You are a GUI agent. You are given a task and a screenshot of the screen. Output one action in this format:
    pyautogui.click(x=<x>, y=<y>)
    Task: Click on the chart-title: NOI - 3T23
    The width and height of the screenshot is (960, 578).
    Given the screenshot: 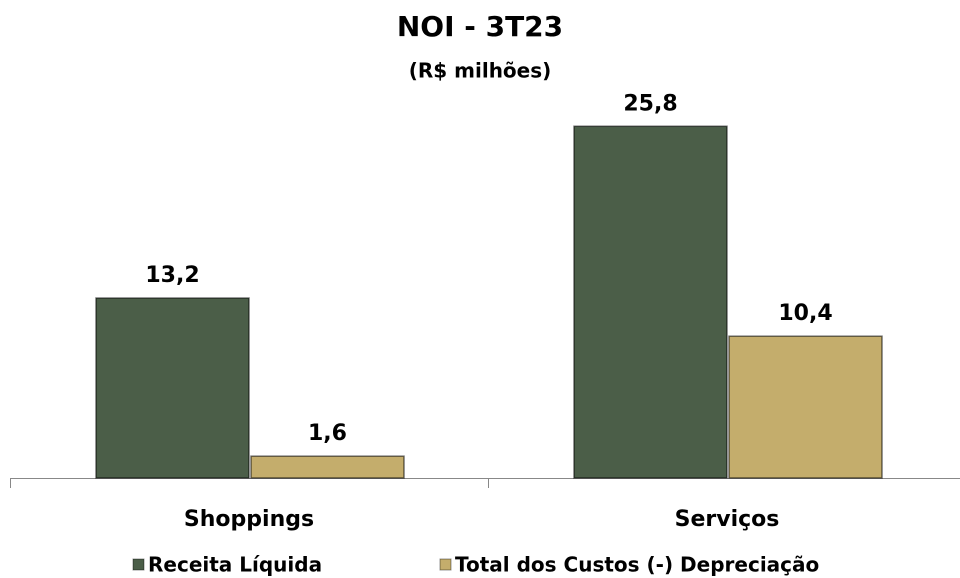 What is the action you would take?
    pyautogui.click(x=480, y=26)
    